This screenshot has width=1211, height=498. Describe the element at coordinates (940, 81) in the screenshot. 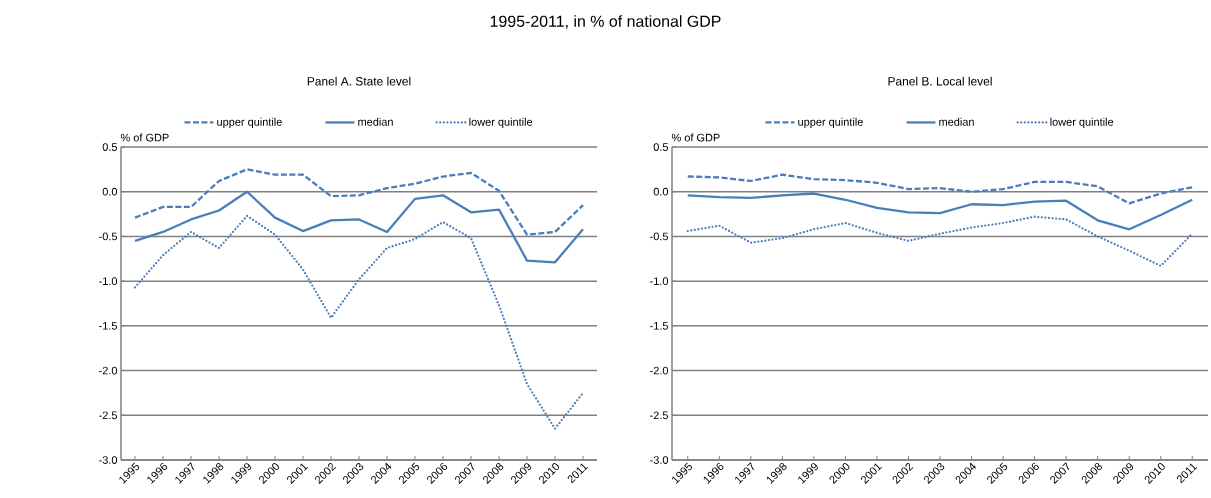

I see `chart-title: Panel B. Local level` at that location.